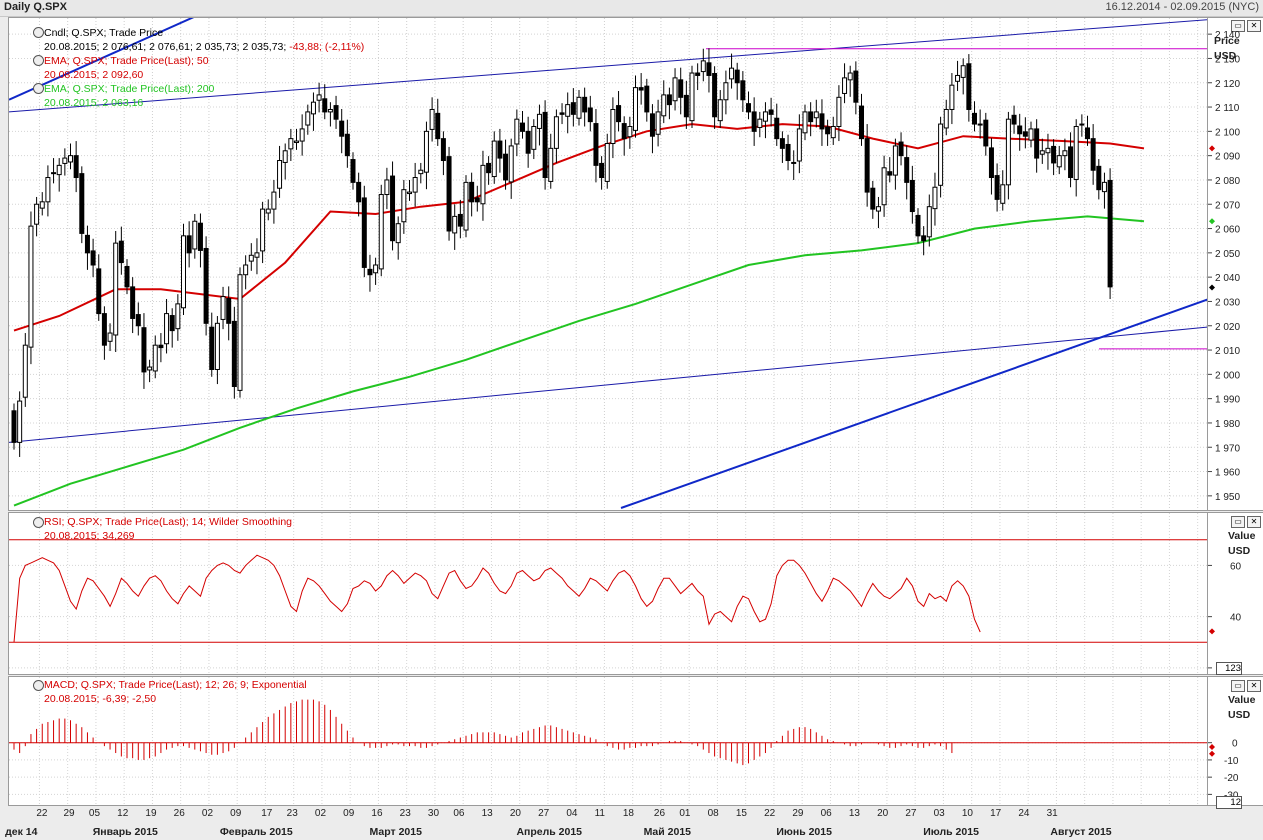  What do you see at coordinates (123, 813) in the screenshot?
I see `x-day-label: 12` at bounding box center [123, 813].